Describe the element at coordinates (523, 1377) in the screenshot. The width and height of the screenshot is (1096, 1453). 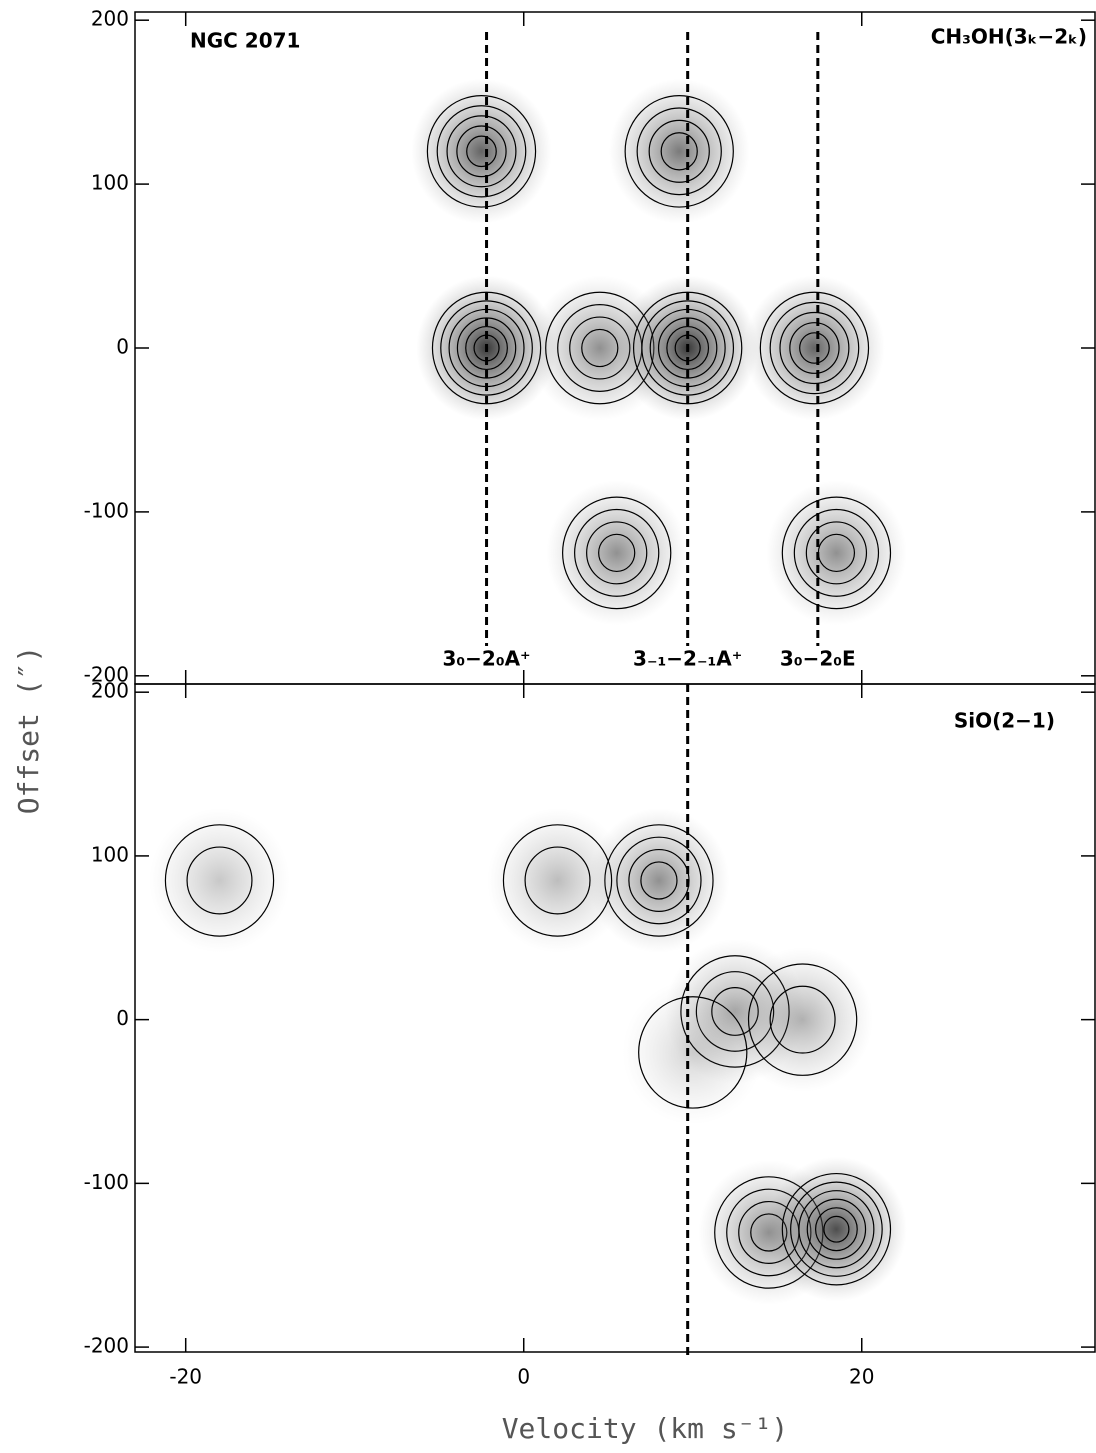
I see `x-tick-label: 0` at that location.